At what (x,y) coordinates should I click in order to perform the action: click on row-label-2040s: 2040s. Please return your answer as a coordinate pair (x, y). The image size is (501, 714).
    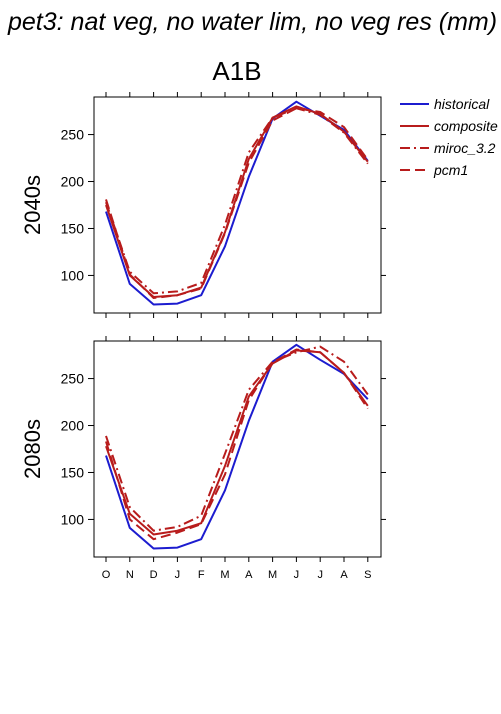
    Looking at the image, I should click on (32, 205).